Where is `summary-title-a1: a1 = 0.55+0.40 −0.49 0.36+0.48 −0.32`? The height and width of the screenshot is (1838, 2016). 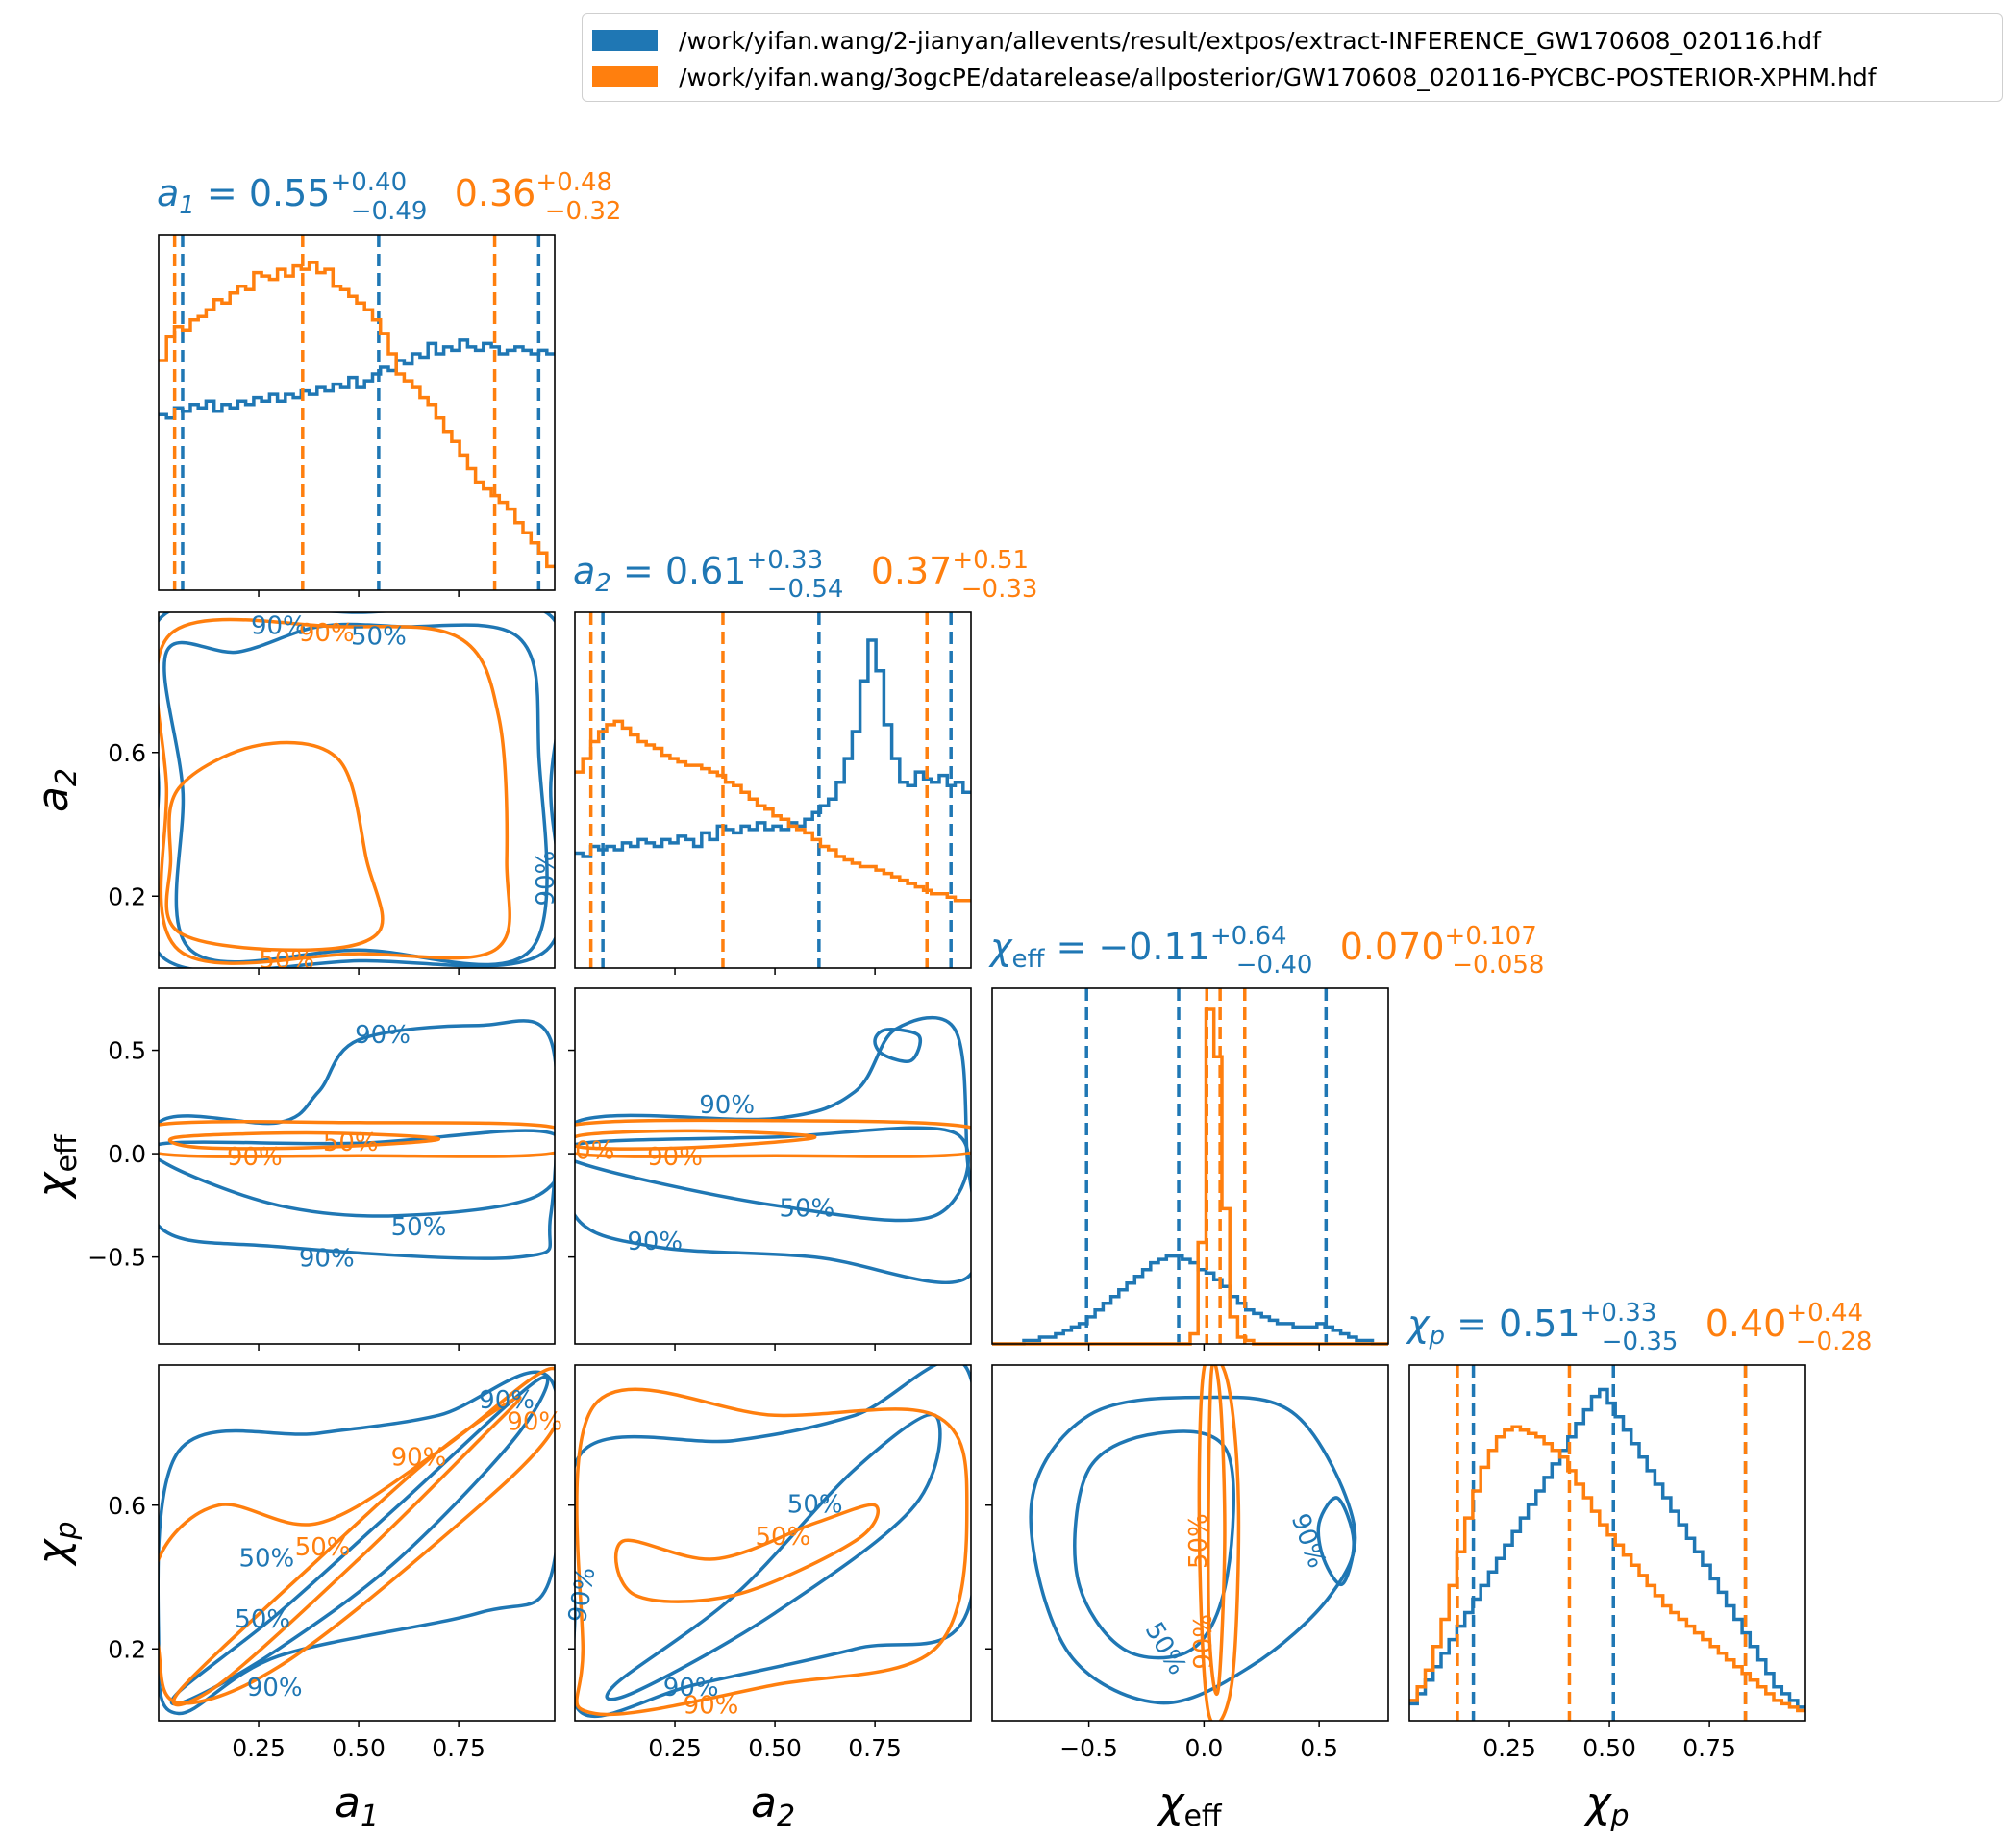
summary-title-a1: a1 = 0.55+0.40 −0.49 0.36+0.48 −0.32 is located at coordinates (389, 197).